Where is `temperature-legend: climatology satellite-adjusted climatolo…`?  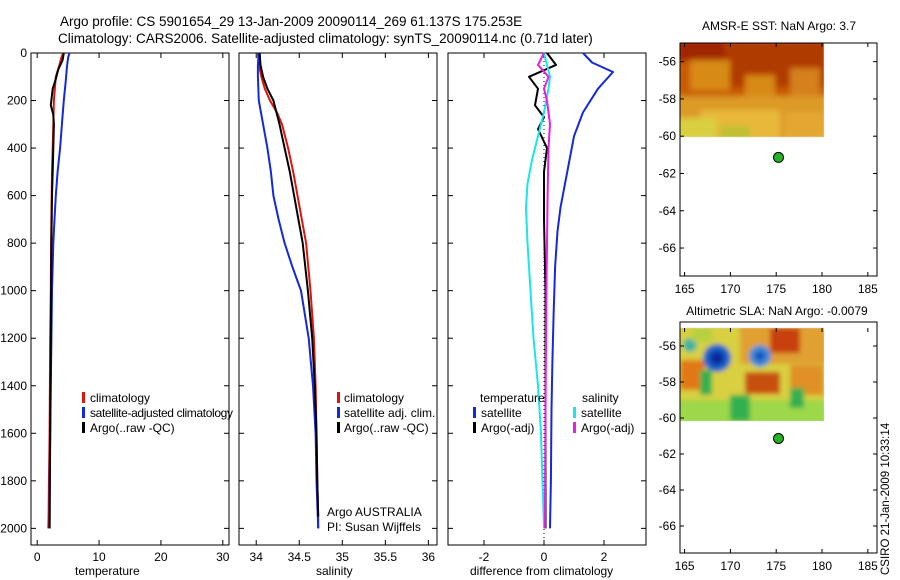
temperature-legend: climatology satellite-adjusted climatolo… is located at coordinates (157, 413).